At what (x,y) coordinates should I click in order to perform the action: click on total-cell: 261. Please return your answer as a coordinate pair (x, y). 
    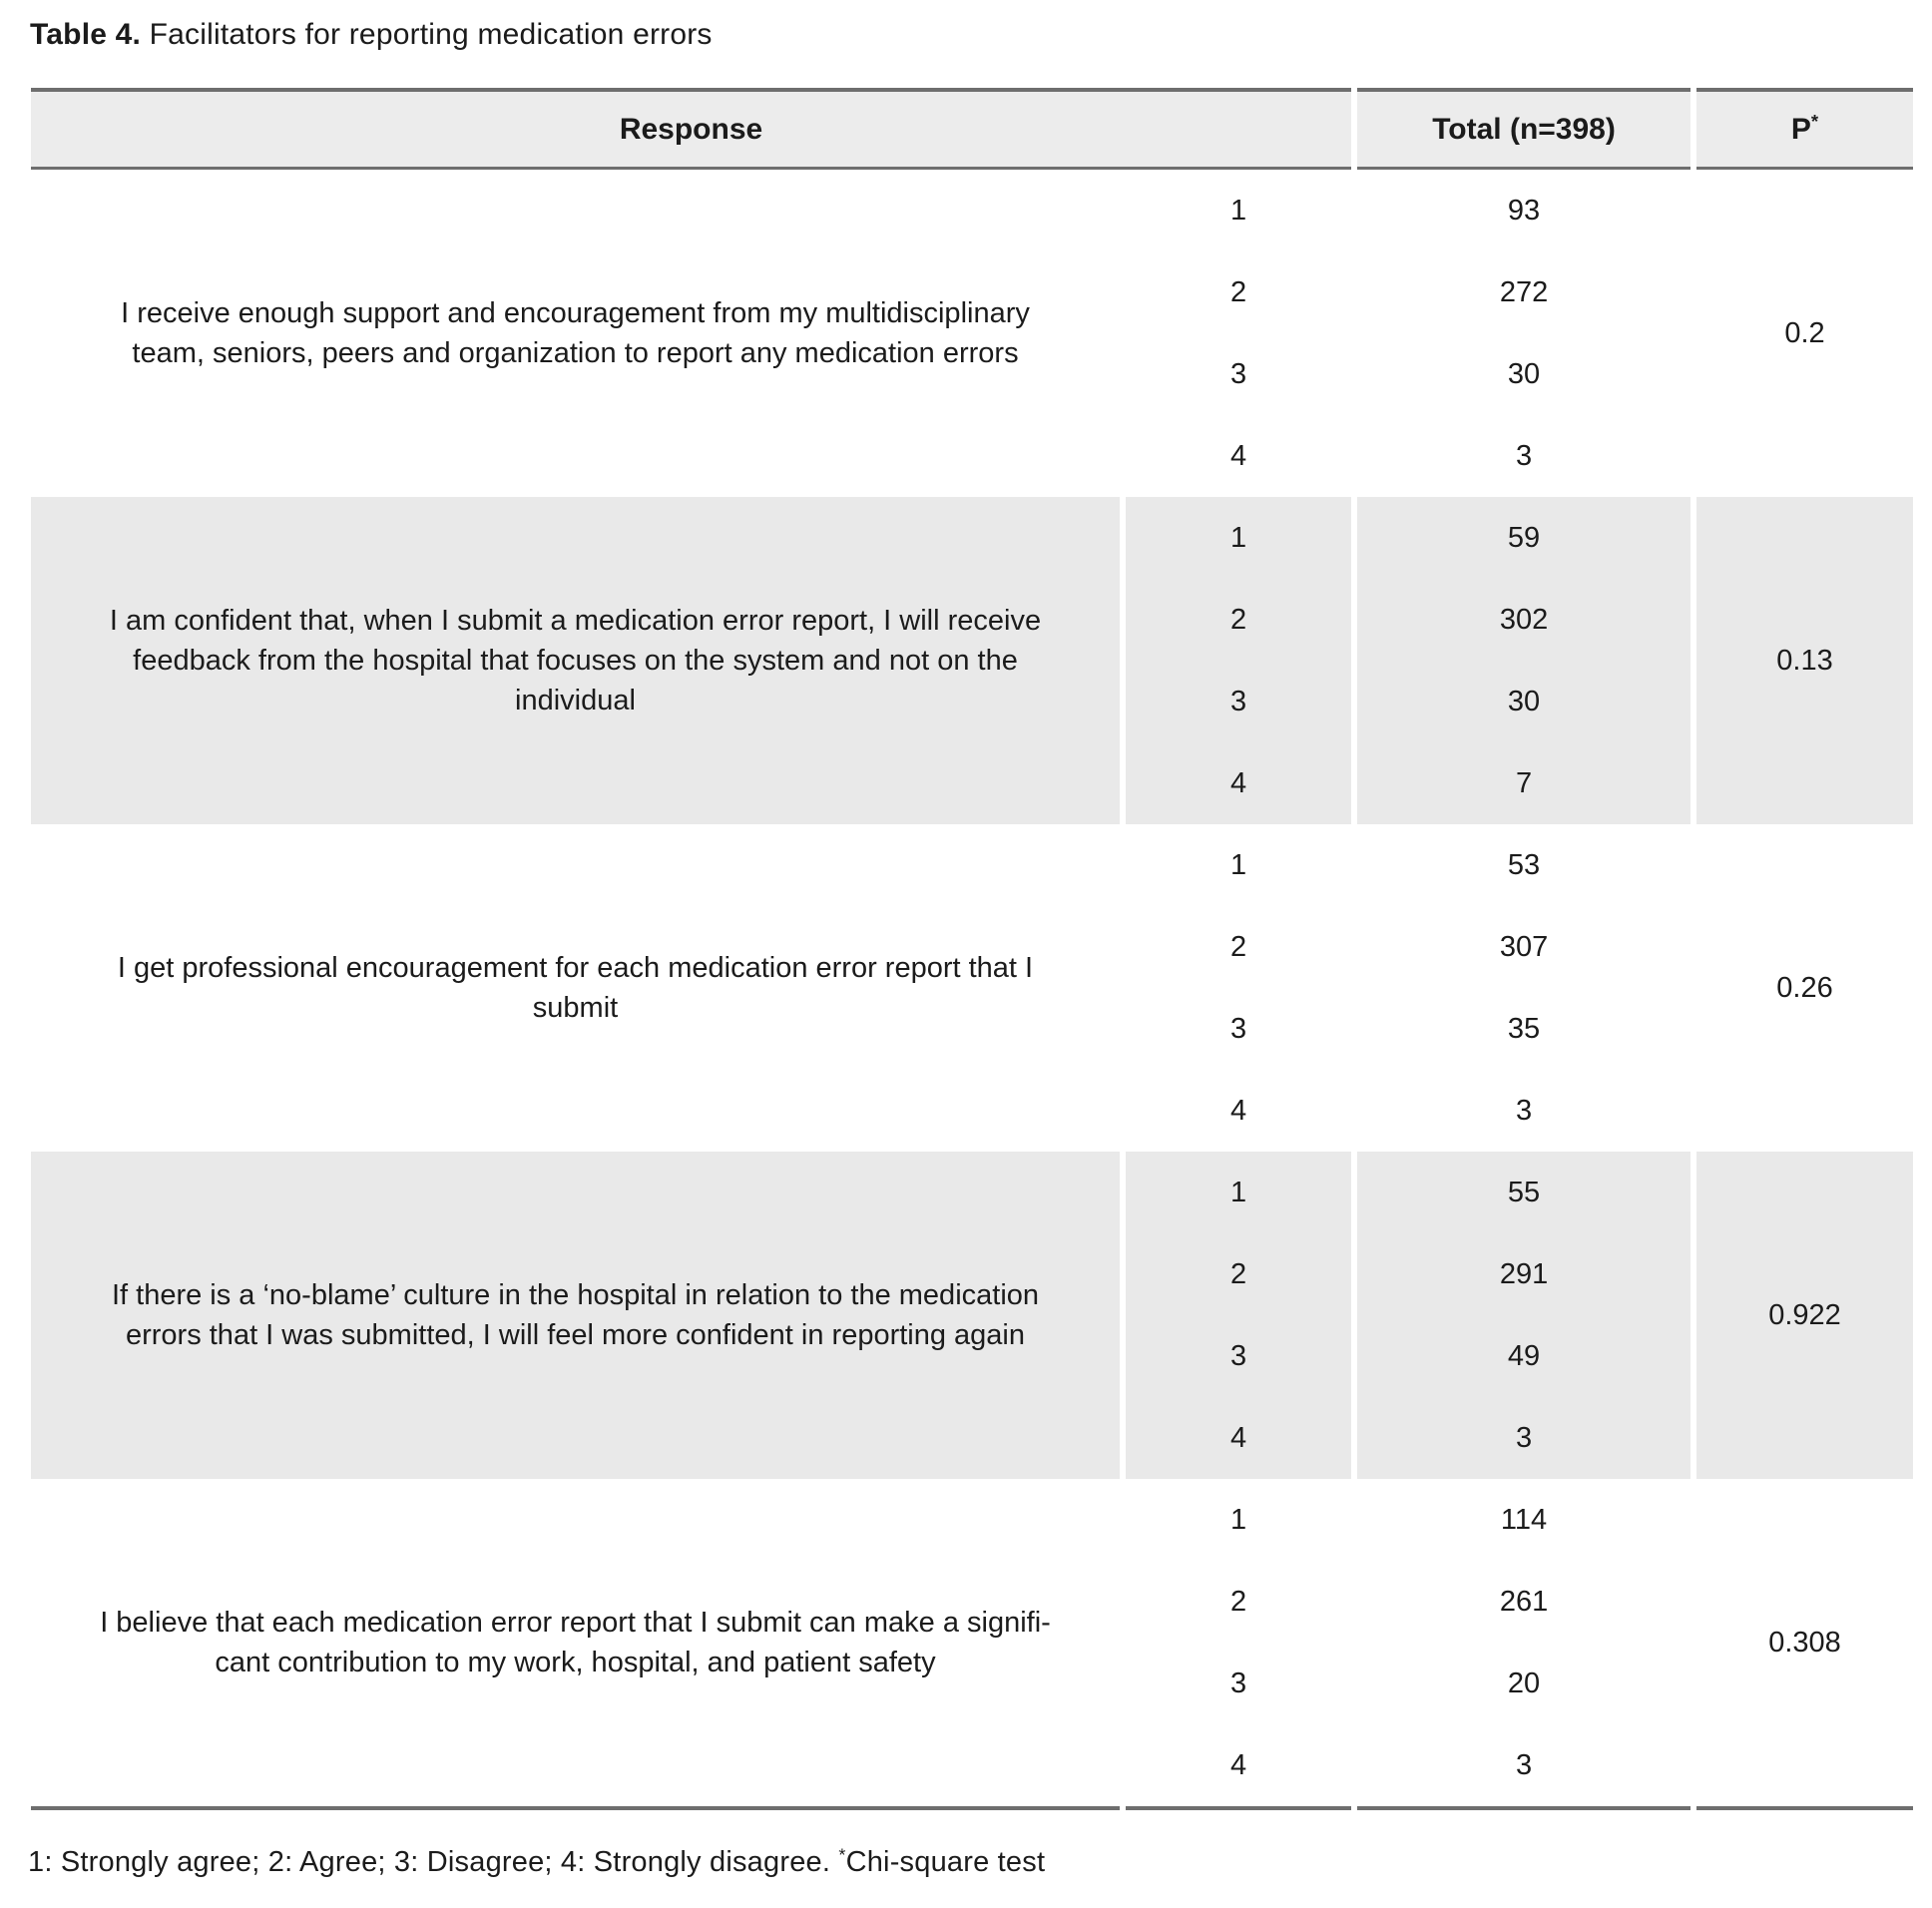
    Looking at the image, I should click on (1524, 1602).